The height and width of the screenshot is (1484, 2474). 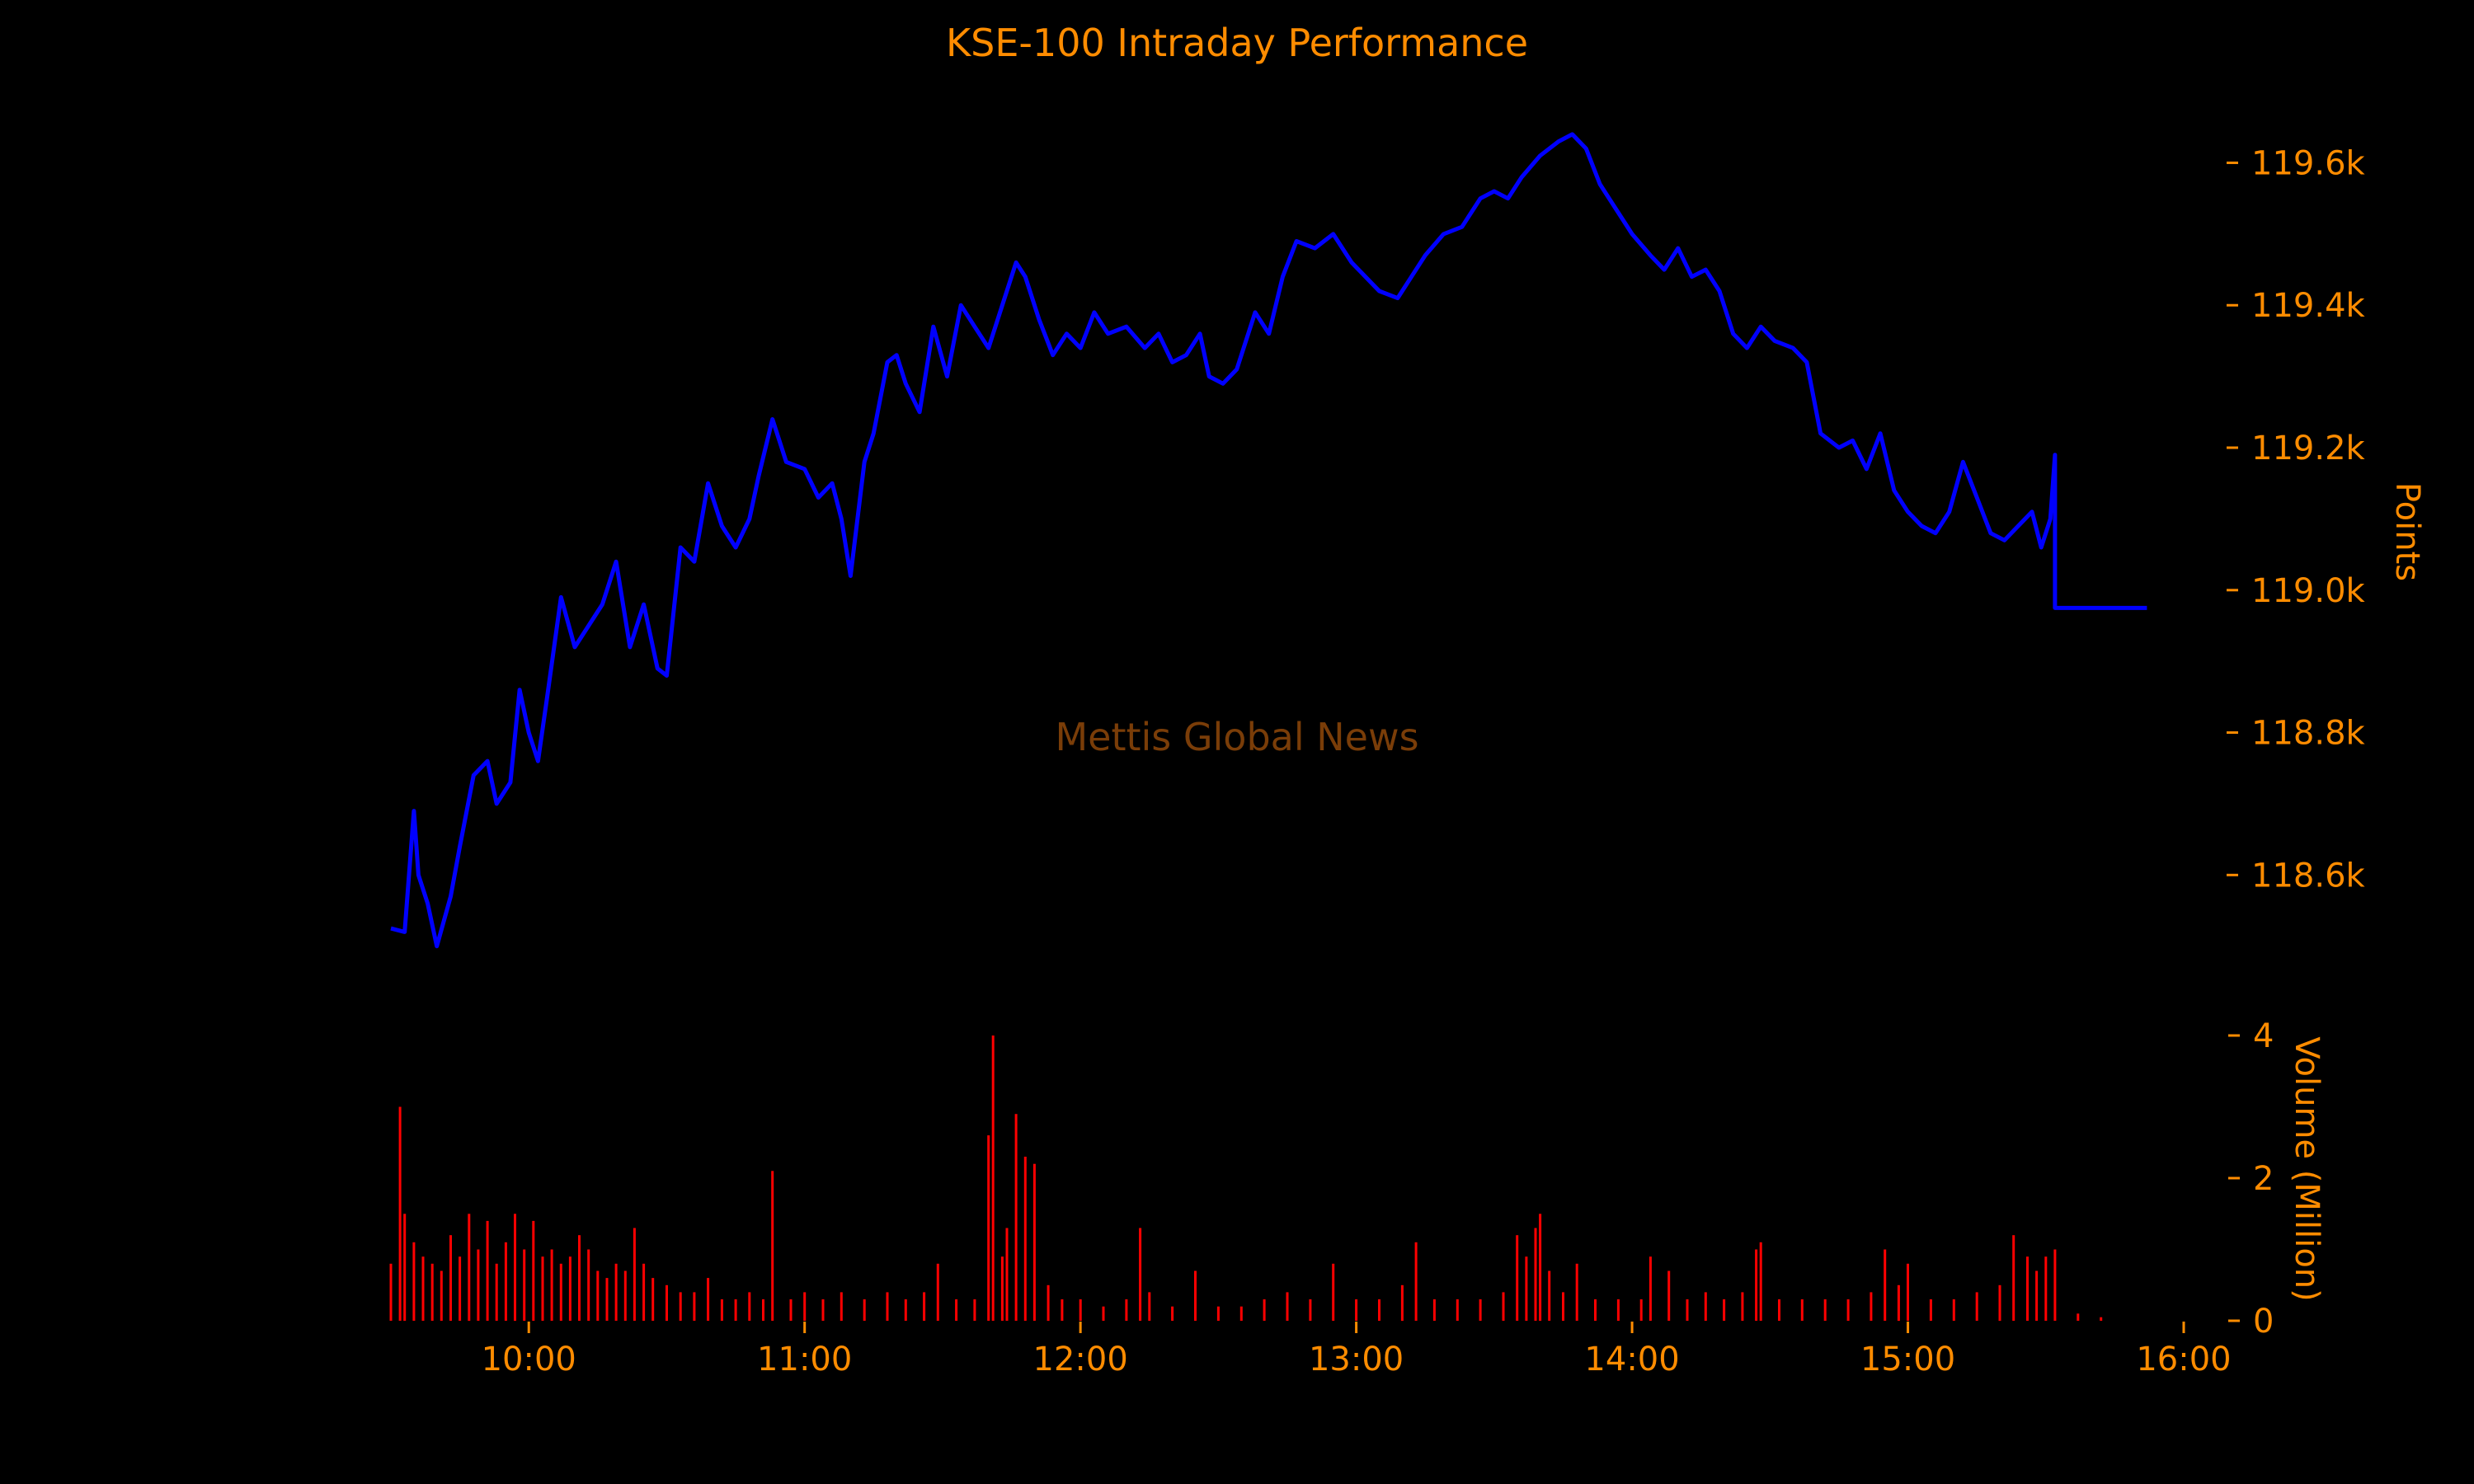 What do you see at coordinates (1236, 737) in the screenshot?
I see `watermark: Mettis Global News` at bounding box center [1236, 737].